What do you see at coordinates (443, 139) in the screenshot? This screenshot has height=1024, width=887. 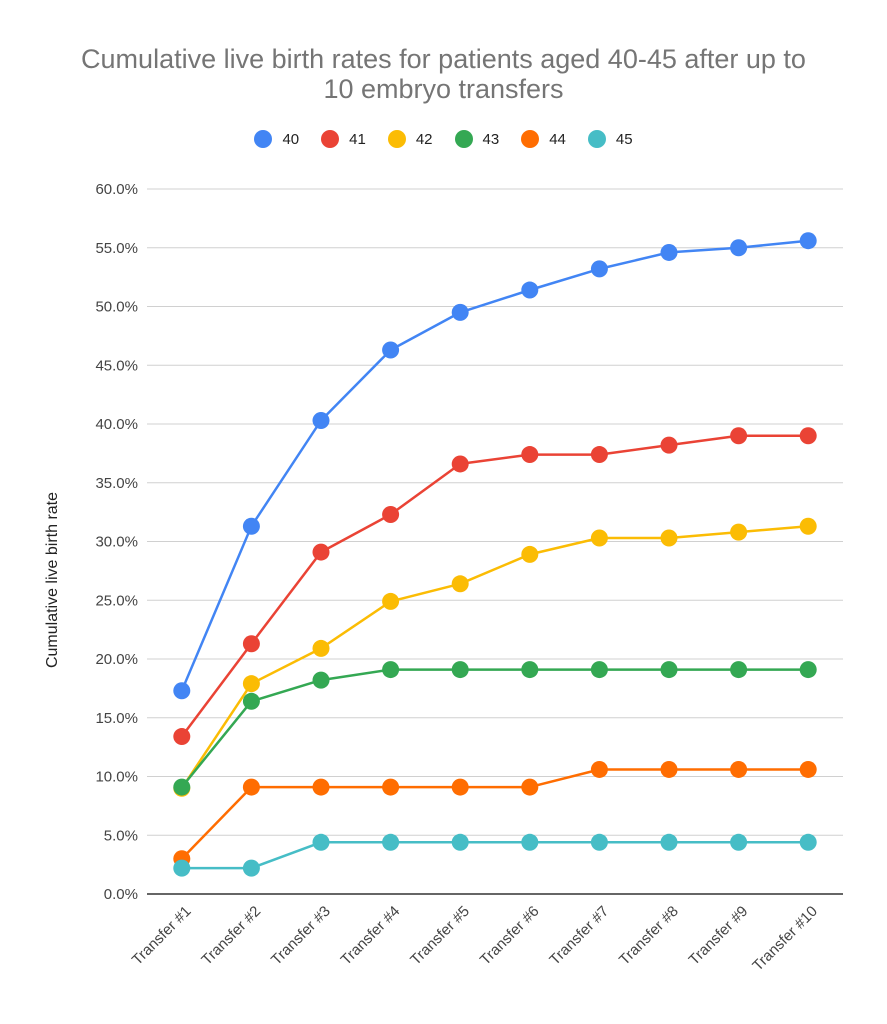 I see `legend: 40 41 42 43 44 45` at bounding box center [443, 139].